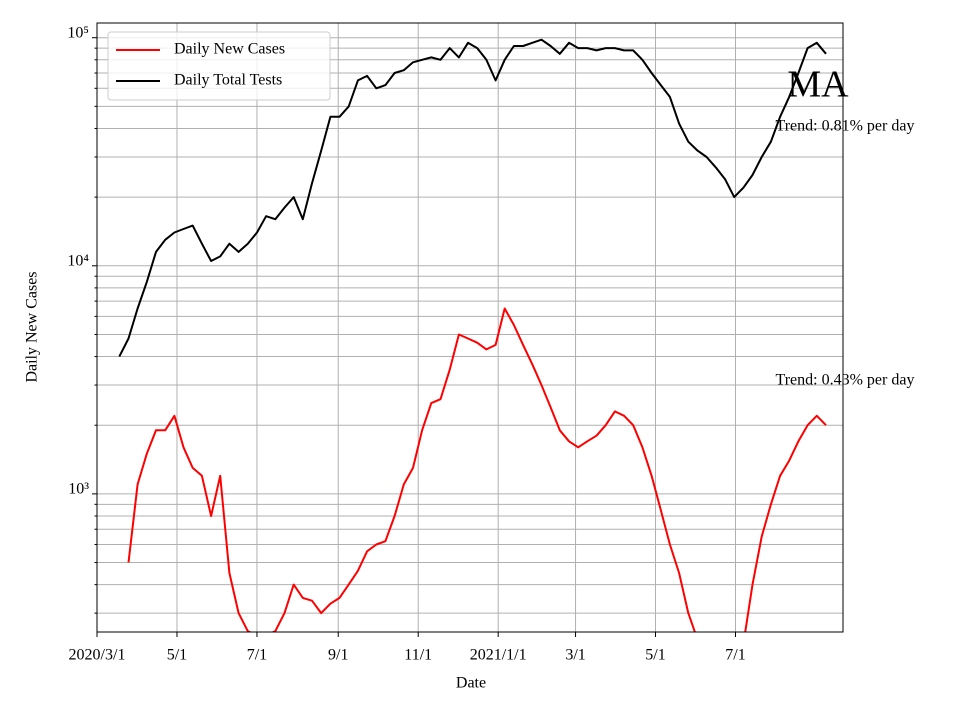  Describe the element at coordinates (471, 683) in the screenshot. I see `x-axis-label: Date` at that location.